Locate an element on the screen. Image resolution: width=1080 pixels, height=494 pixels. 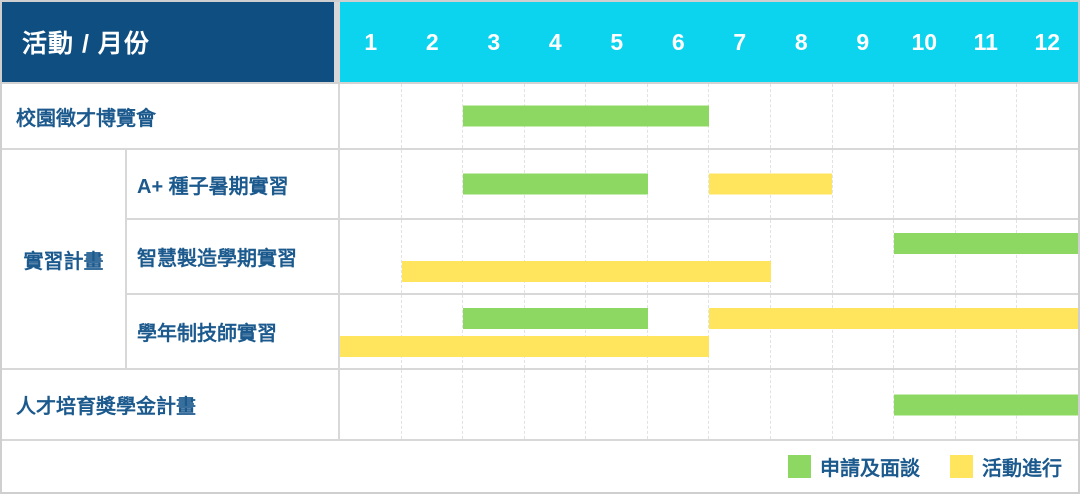
timeline-track-scholarship is located at coordinates (709, 405).